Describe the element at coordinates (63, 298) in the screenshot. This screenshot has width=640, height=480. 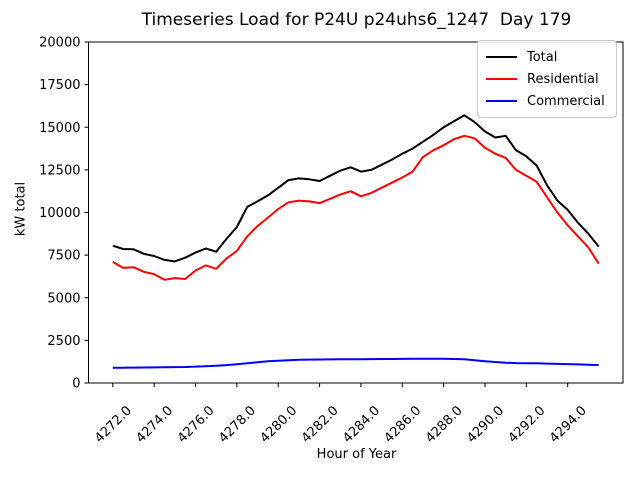
I see `y-tick-label: 5000` at that location.